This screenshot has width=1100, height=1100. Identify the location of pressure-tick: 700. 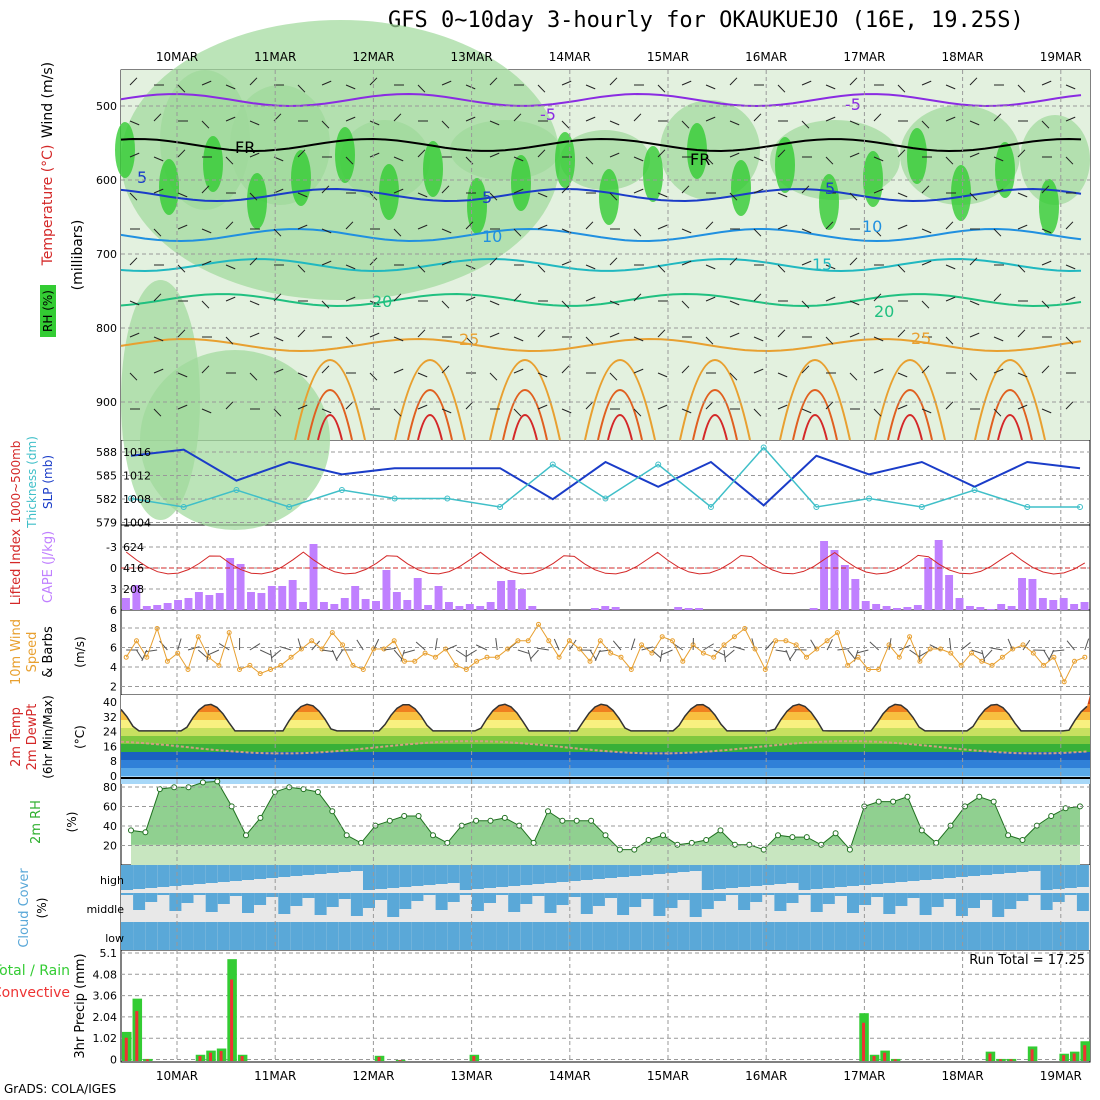
(106, 254).